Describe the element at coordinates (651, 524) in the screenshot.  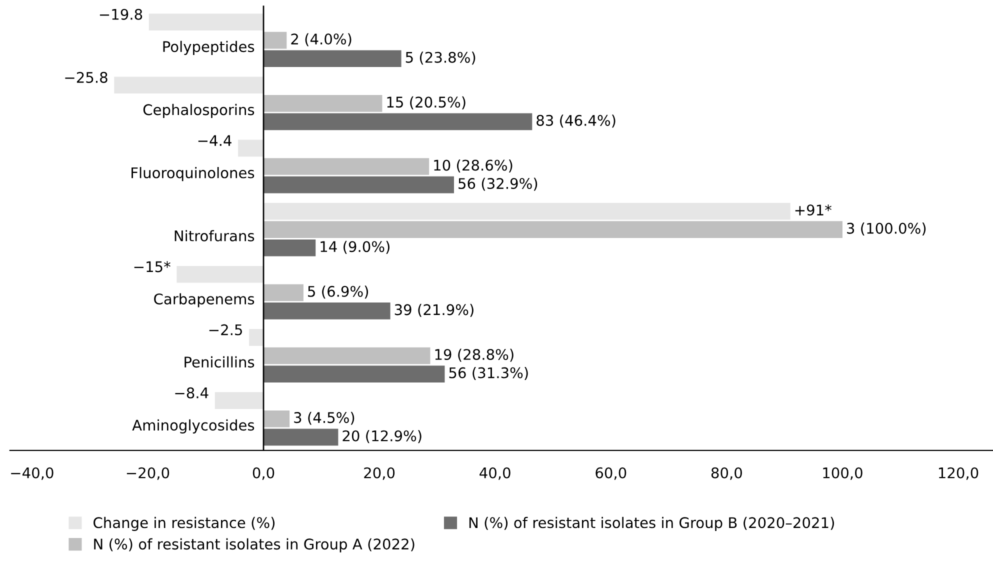
I see `legend-label: N (%) of resistant isolates in Group B (2020–2021)` at that location.